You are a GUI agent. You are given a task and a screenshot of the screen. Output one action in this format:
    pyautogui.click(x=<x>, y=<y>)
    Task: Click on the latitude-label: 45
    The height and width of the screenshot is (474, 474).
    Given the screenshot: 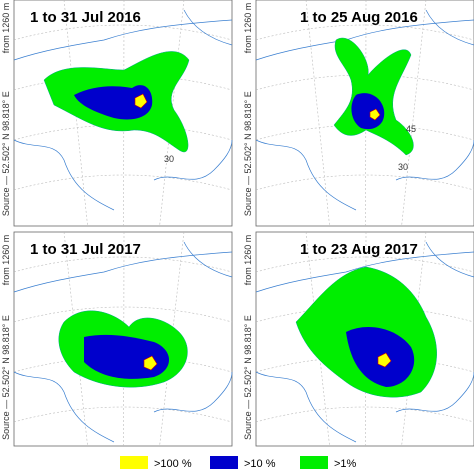 What is the action you would take?
    pyautogui.click(x=411, y=129)
    